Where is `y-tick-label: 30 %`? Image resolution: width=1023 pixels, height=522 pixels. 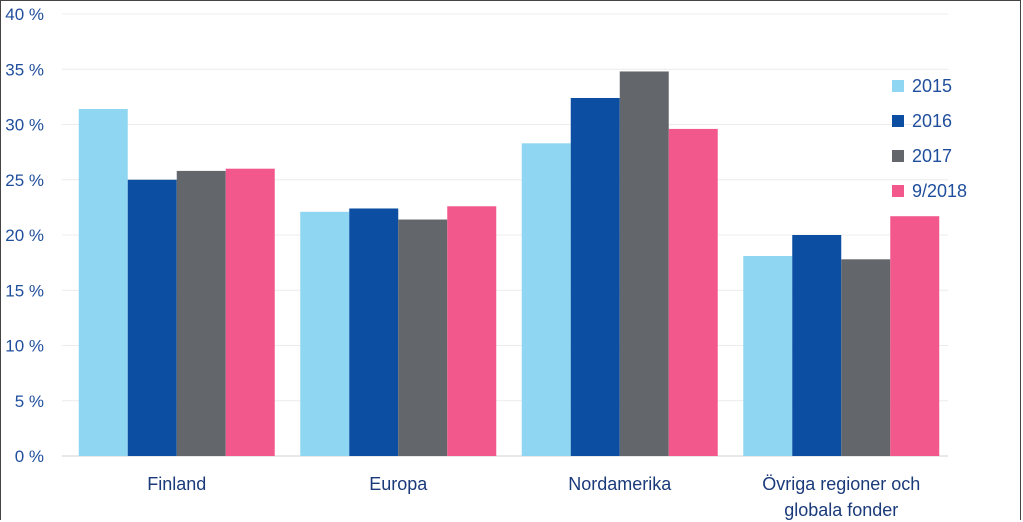
y-tick-label: 30 % is located at coordinates (24, 125).